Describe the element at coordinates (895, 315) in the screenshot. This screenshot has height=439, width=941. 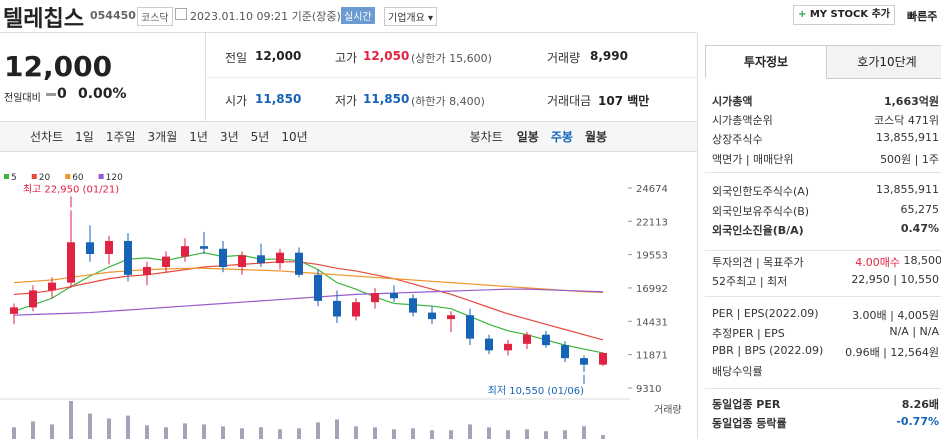
I see `row-value: 3.00배 | 4,005원` at that location.